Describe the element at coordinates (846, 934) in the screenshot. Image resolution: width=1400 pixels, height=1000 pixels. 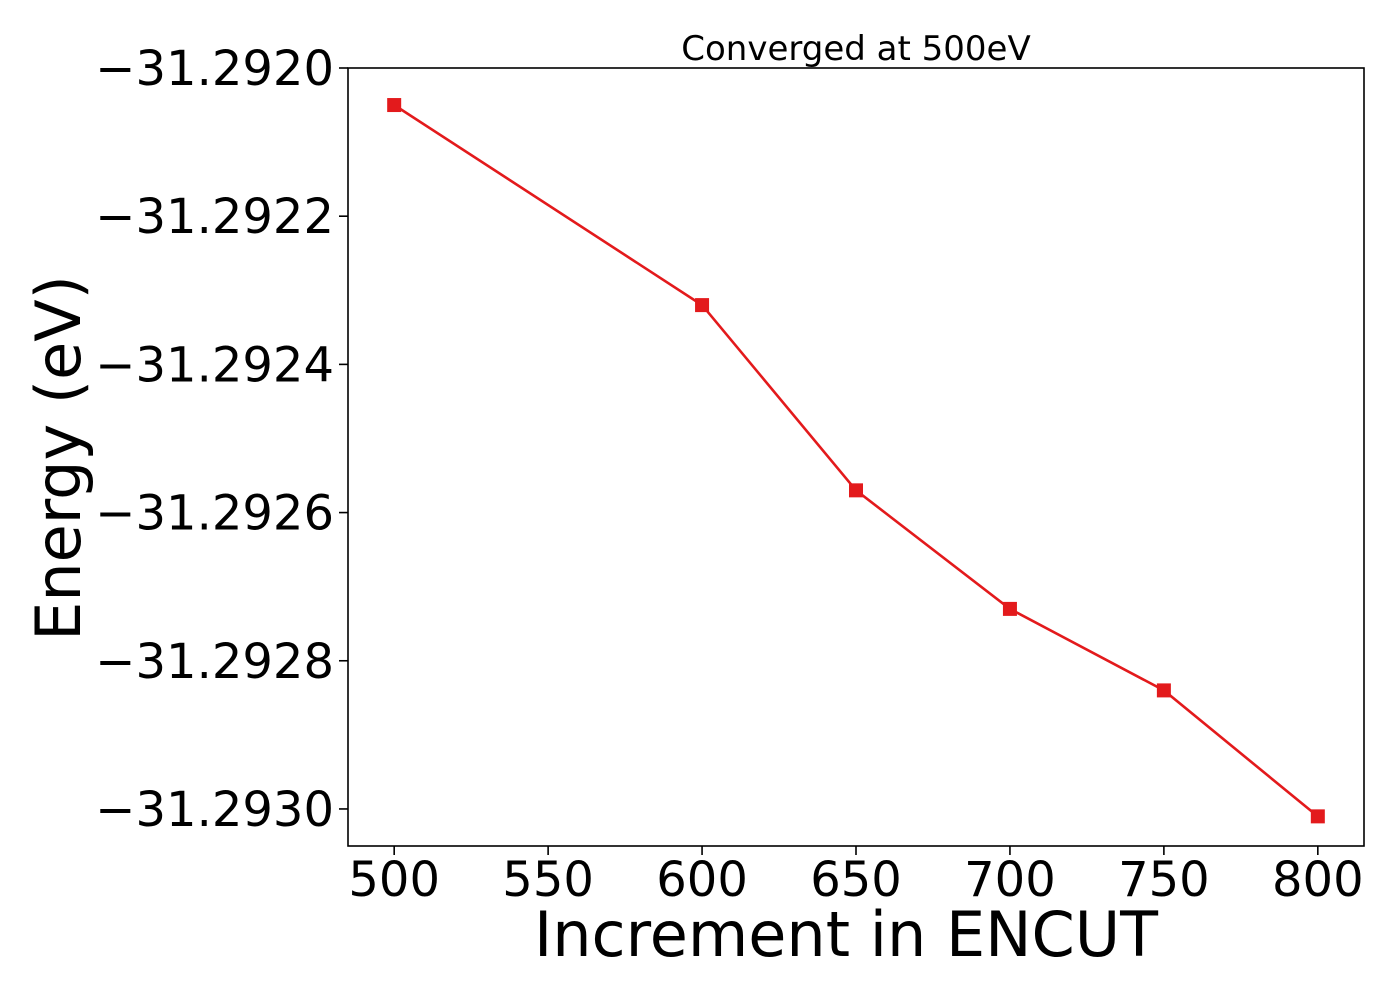
I see `x-axis-title: Increment in ENCUT` at that location.